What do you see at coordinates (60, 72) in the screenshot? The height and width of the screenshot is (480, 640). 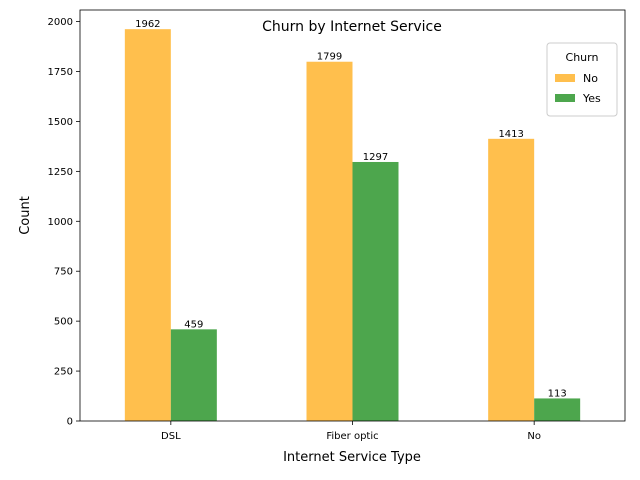 I see `y-tick-label: 1750` at bounding box center [60, 72].